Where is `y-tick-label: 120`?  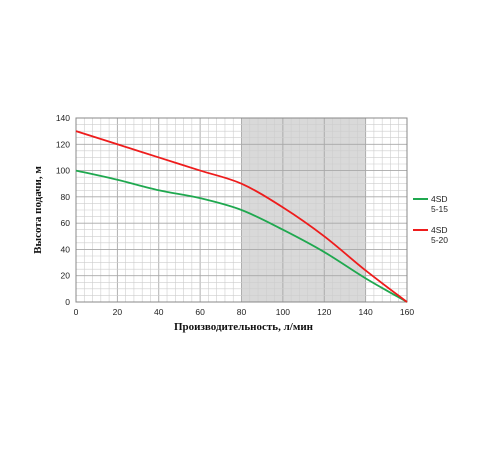
y-tick-label: 120 is located at coordinates (63, 144).